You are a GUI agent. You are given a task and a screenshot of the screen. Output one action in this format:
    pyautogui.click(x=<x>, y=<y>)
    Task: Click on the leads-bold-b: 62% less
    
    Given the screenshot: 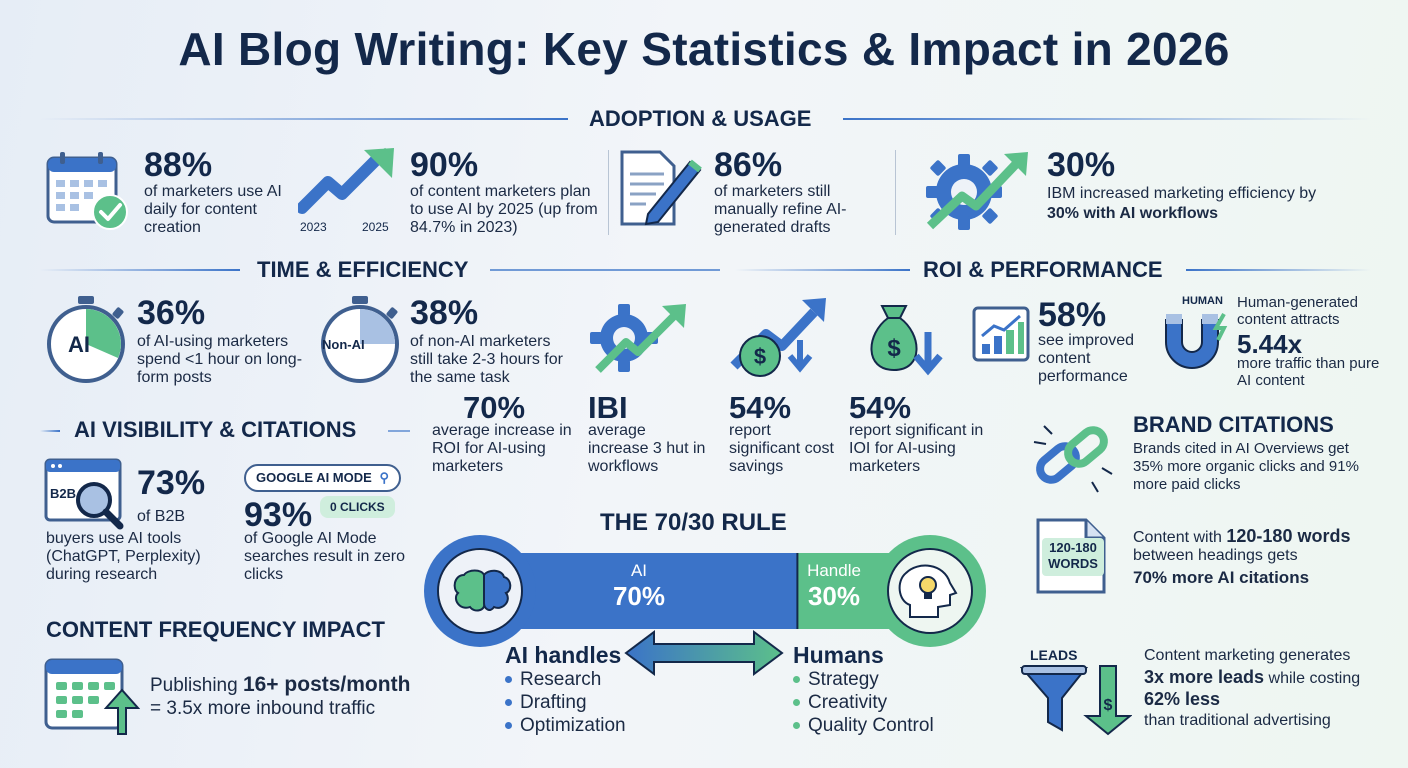 What is the action you would take?
    pyautogui.click(x=1182, y=699)
    